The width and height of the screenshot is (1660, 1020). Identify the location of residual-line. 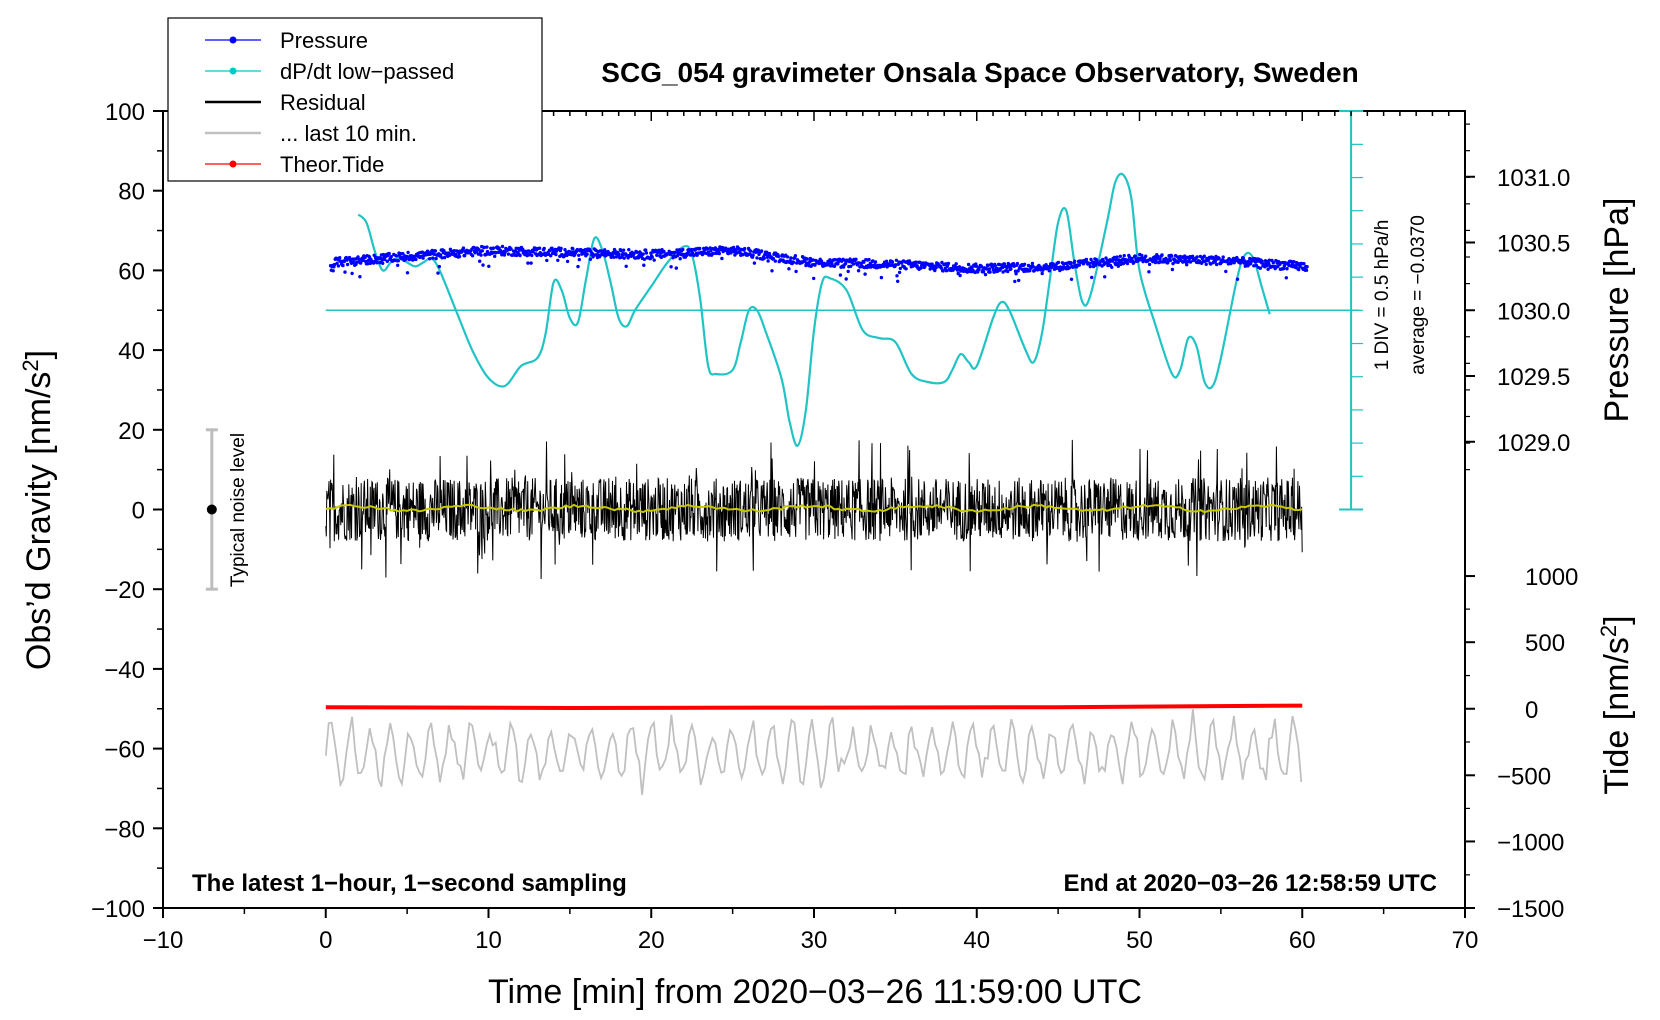
(814, 509).